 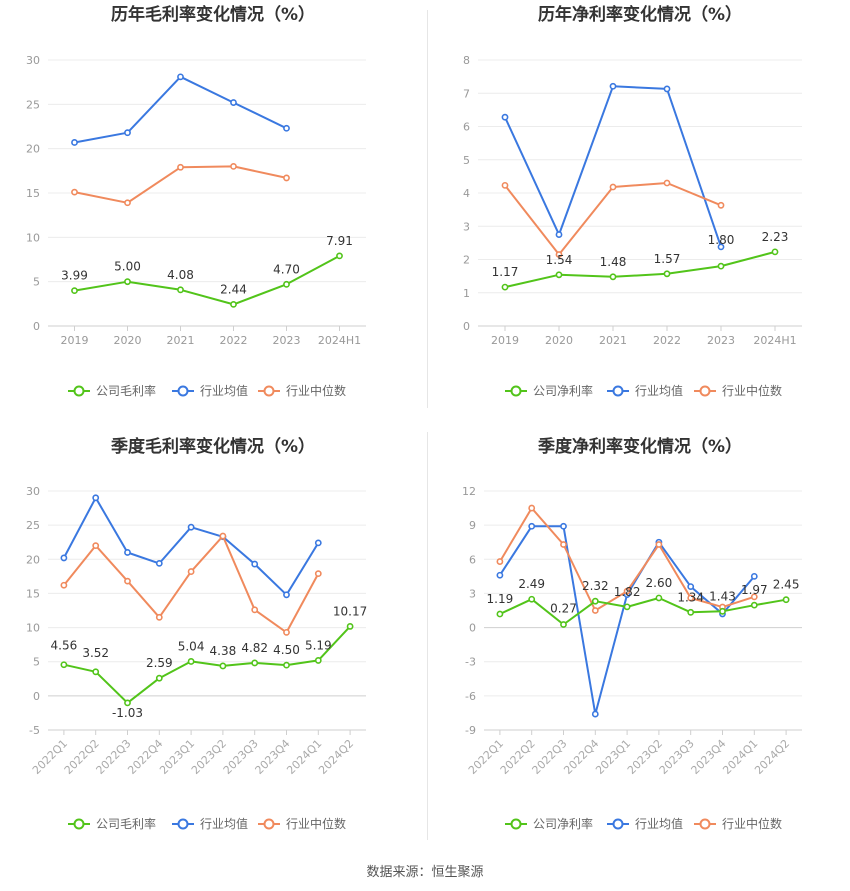 What do you see at coordinates (466, 93) in the screenshot?
I see `y-tick-label: 7` at bounding box center [466, 93].